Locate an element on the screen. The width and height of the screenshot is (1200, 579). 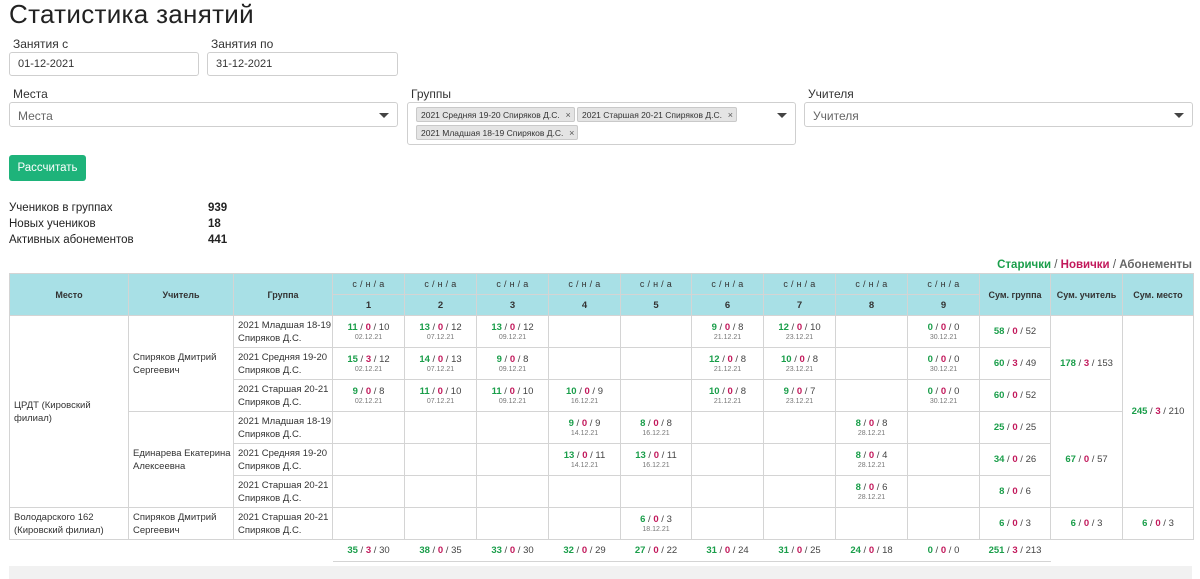
subscriptions-count: 213 is located at coordinates (1033, 550).